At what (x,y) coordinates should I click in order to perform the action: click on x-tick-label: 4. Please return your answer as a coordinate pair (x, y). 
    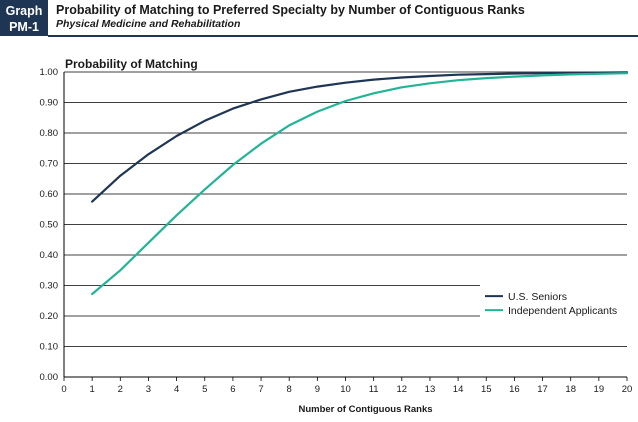
    Looking at the image, I should click on (176, 389).